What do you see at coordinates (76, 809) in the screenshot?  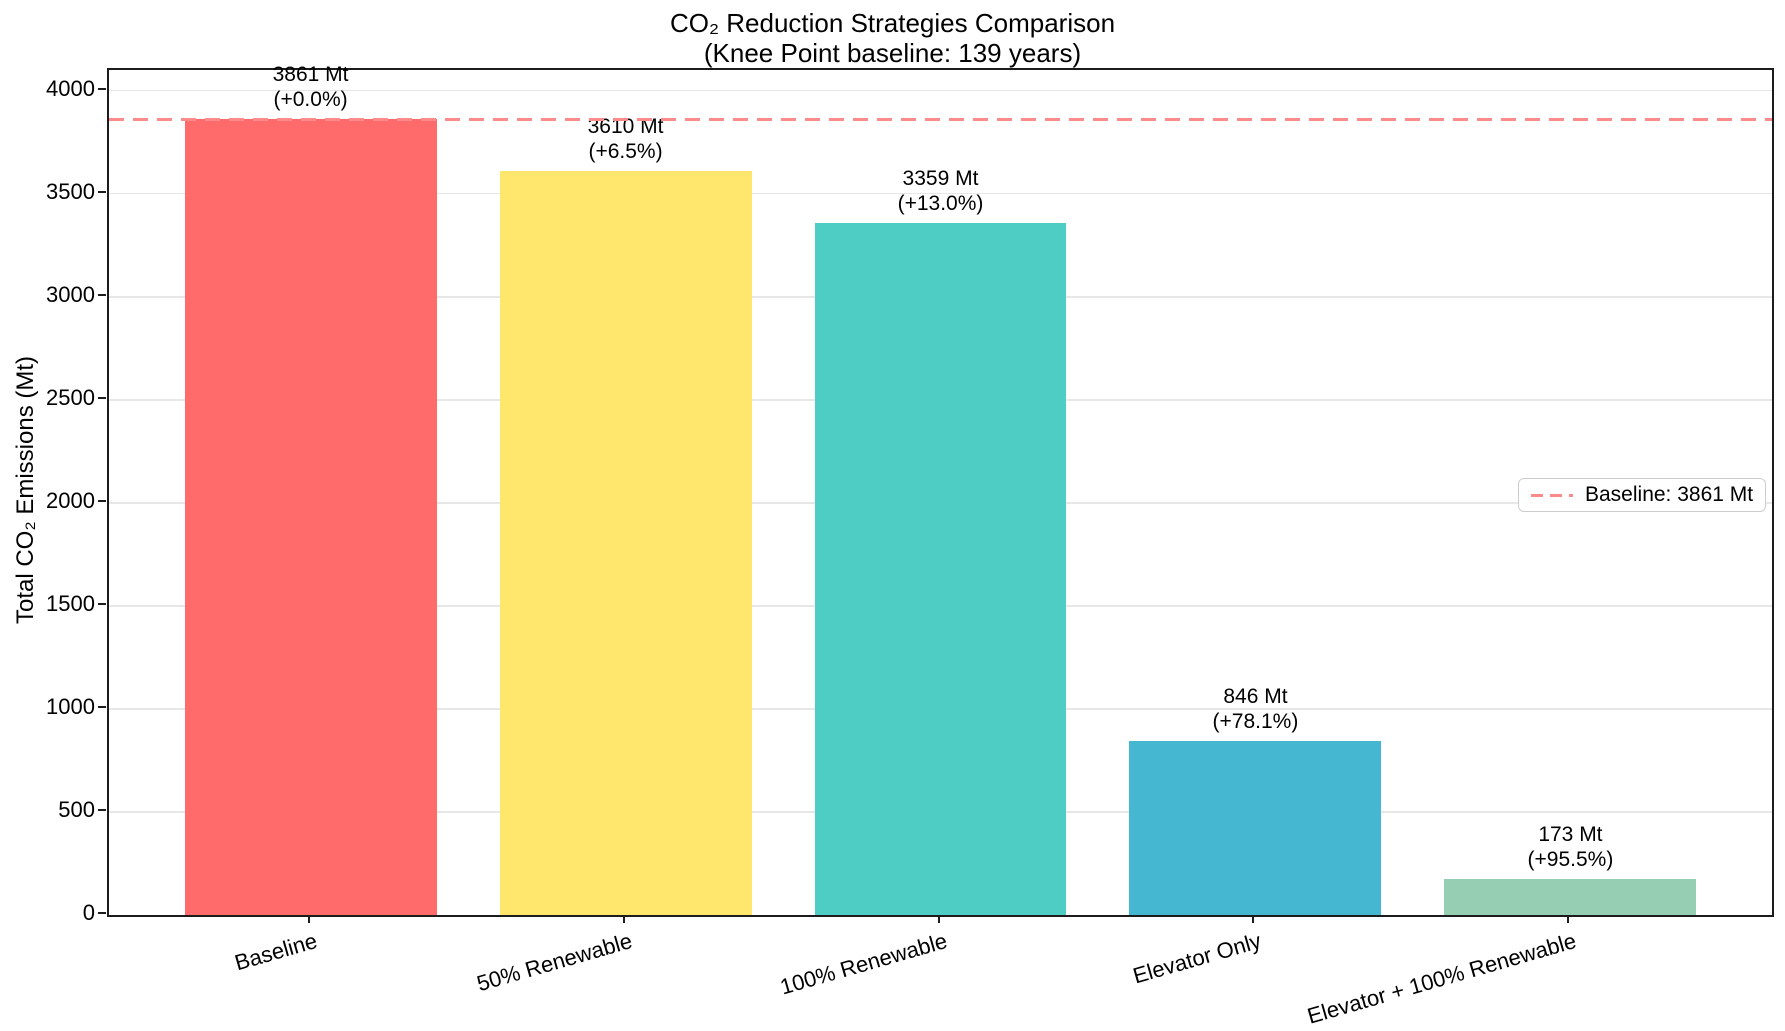 I see `y-tick-label: 500` at bounding box center [76, 809].